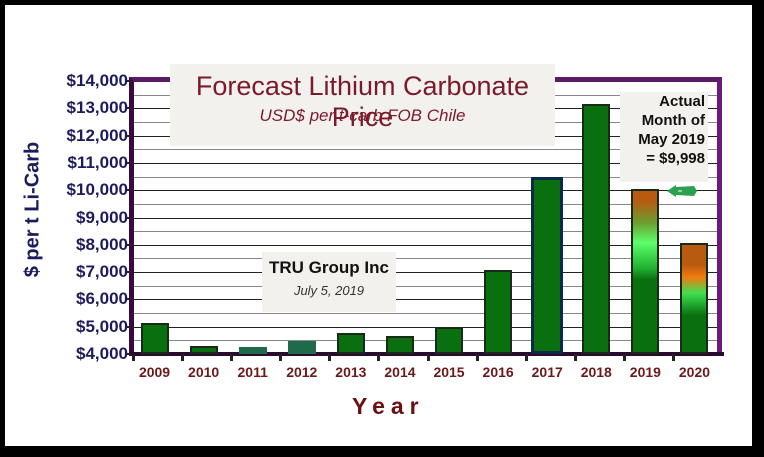  Describe the element at coordinates (97, 190) in the screenshot. I see `y-tick-label: $10,000` at that location.